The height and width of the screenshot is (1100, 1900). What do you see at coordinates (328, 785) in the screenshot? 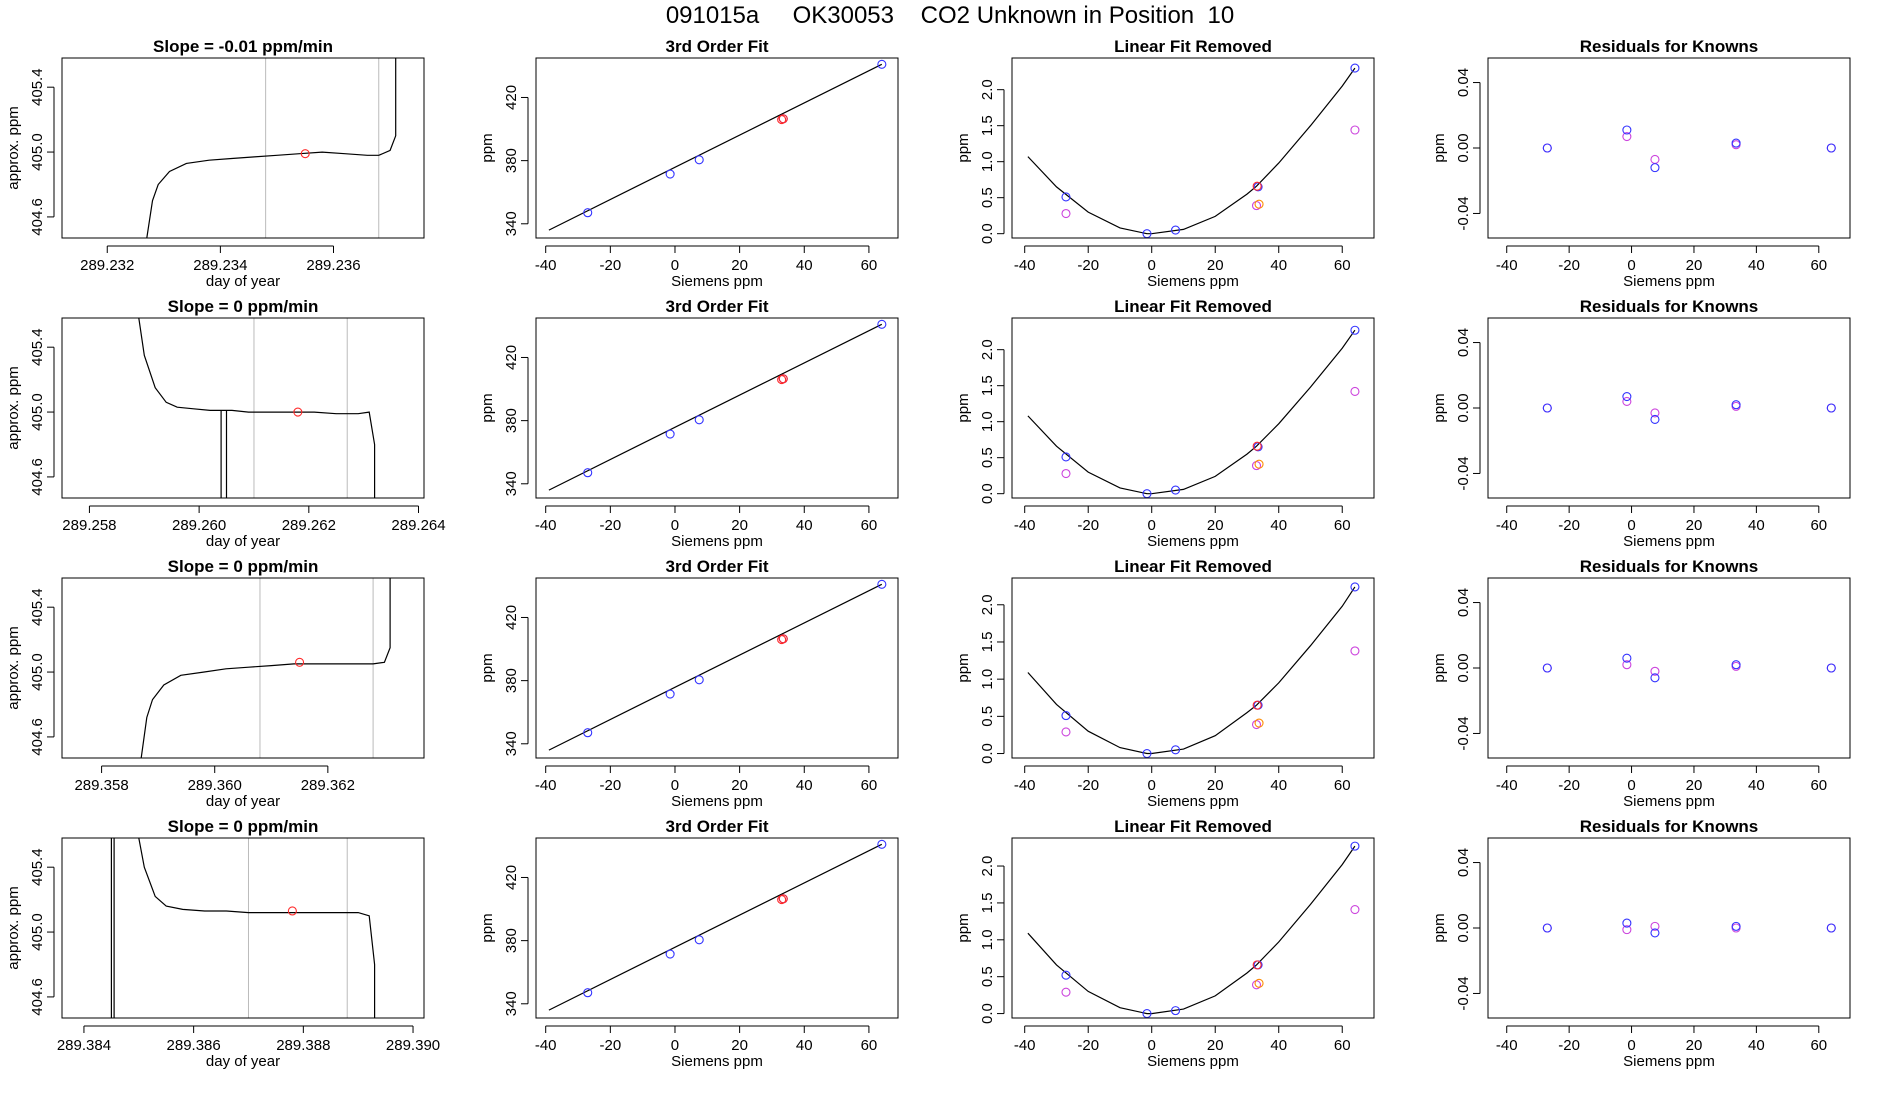
I see `x-tick-label: 289.362` at bounding box center [328, 785].